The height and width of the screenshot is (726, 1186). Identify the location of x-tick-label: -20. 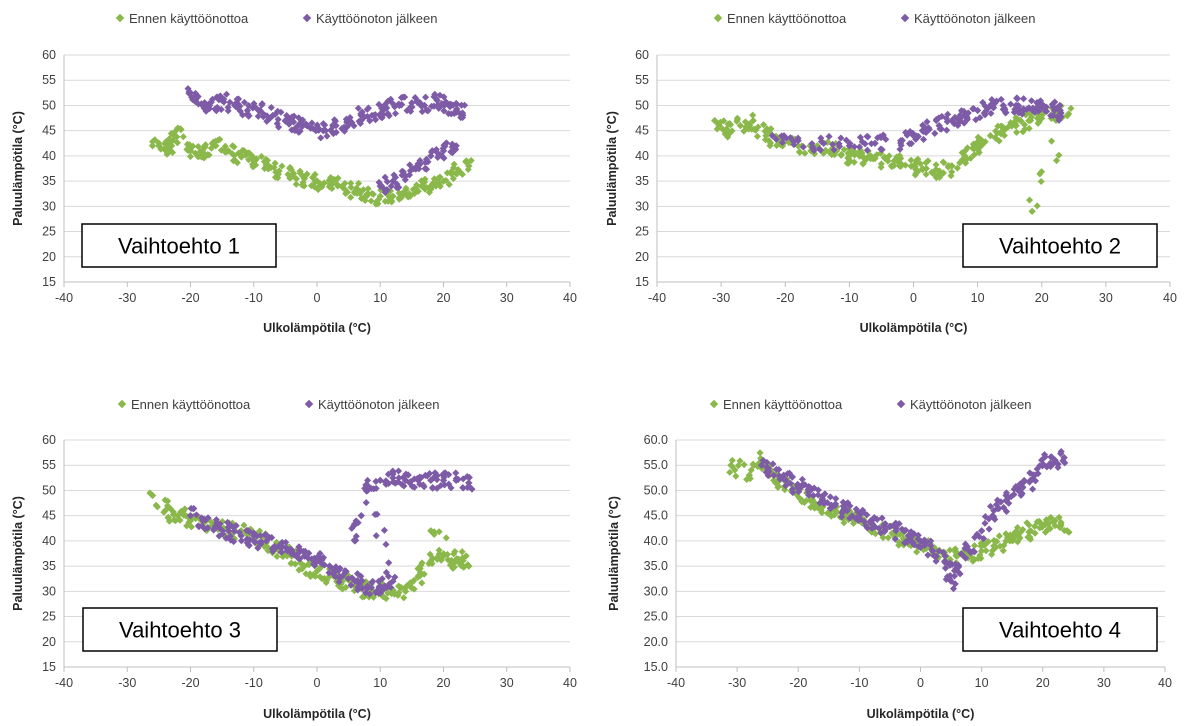
(190, 683).